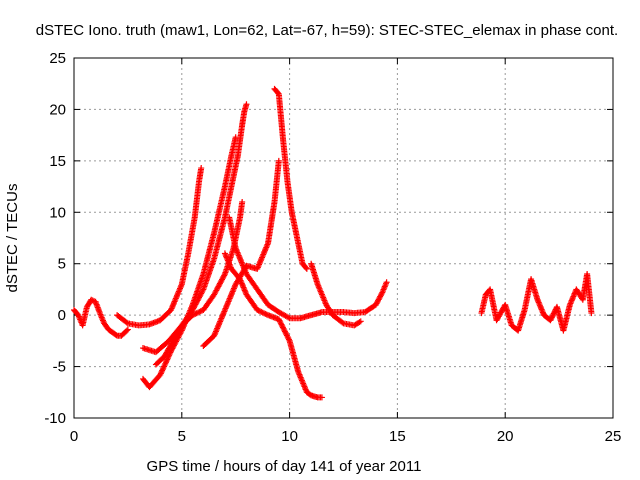 The image size is (640, 480). I want to click on x-tick-label: 5, so click(182, 436).